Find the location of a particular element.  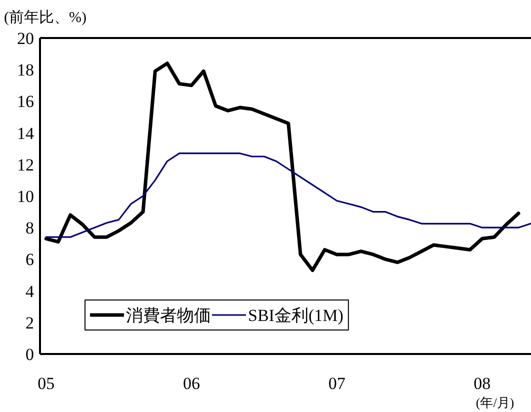

xtick: 07 is located at coordinates (337, 383).